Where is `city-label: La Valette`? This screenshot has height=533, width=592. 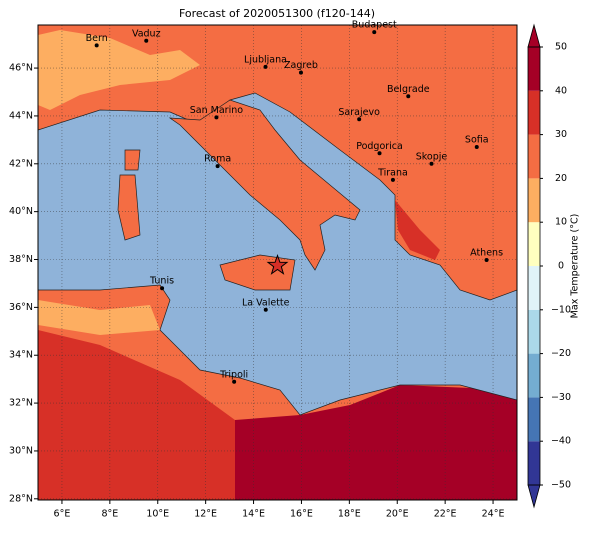 city-label: La Valette is located at coordinates (266, 302).